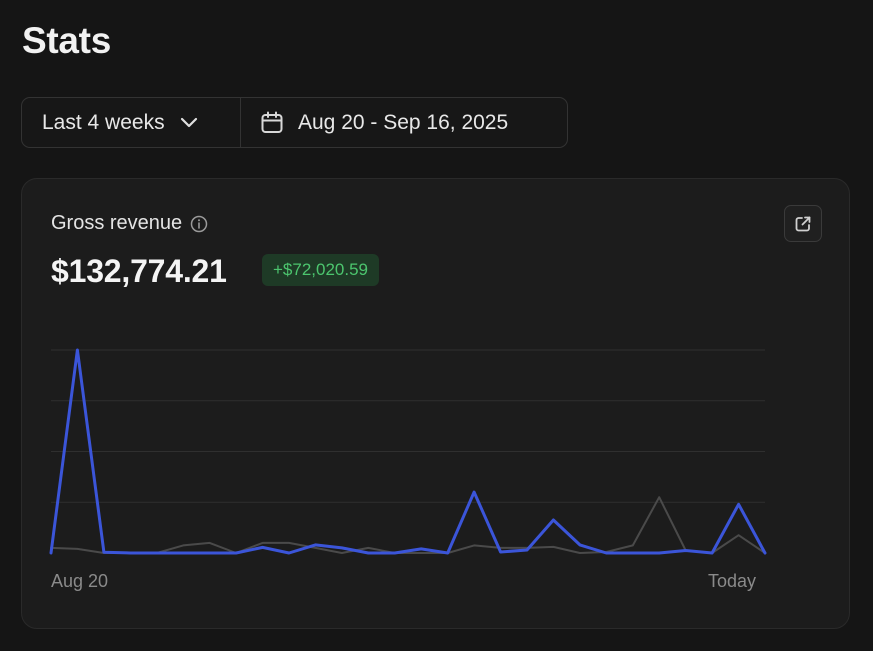  What do you see at coordinates (189, 123) in the screenshot?
I see `chevron-down-icon` at bounding box center [189, 123].